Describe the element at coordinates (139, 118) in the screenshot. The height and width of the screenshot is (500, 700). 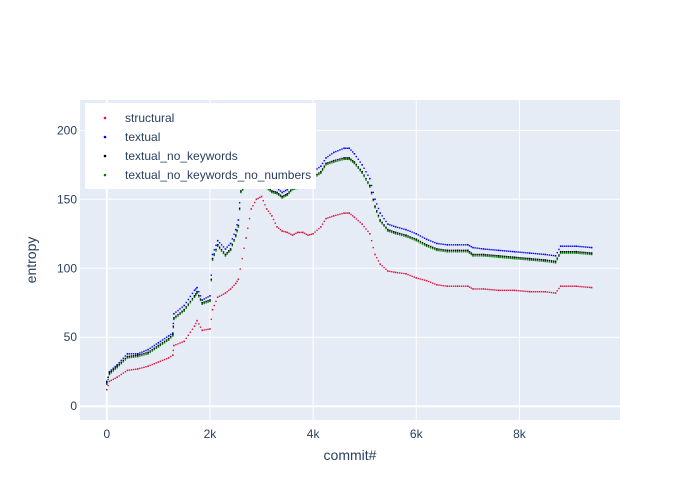
I see `legend-item: structural` at that location.